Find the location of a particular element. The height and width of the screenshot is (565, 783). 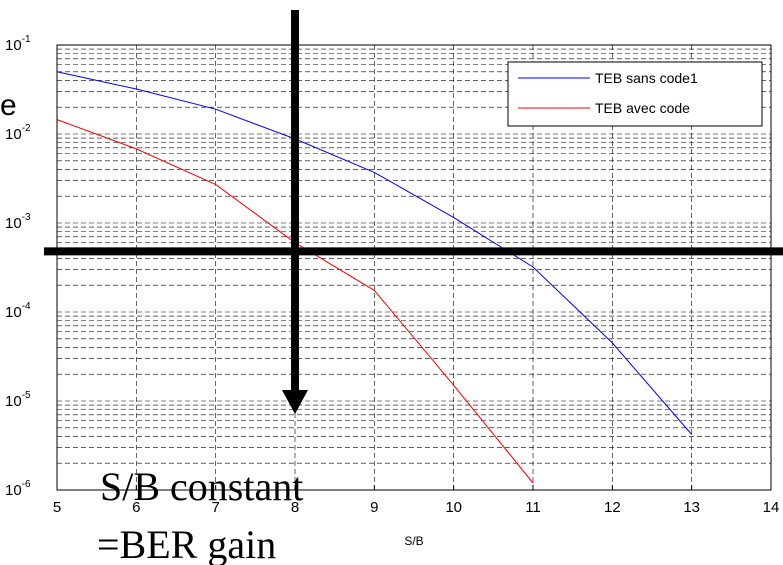

vertical-arrow-head is located at coordinates (295, 402).